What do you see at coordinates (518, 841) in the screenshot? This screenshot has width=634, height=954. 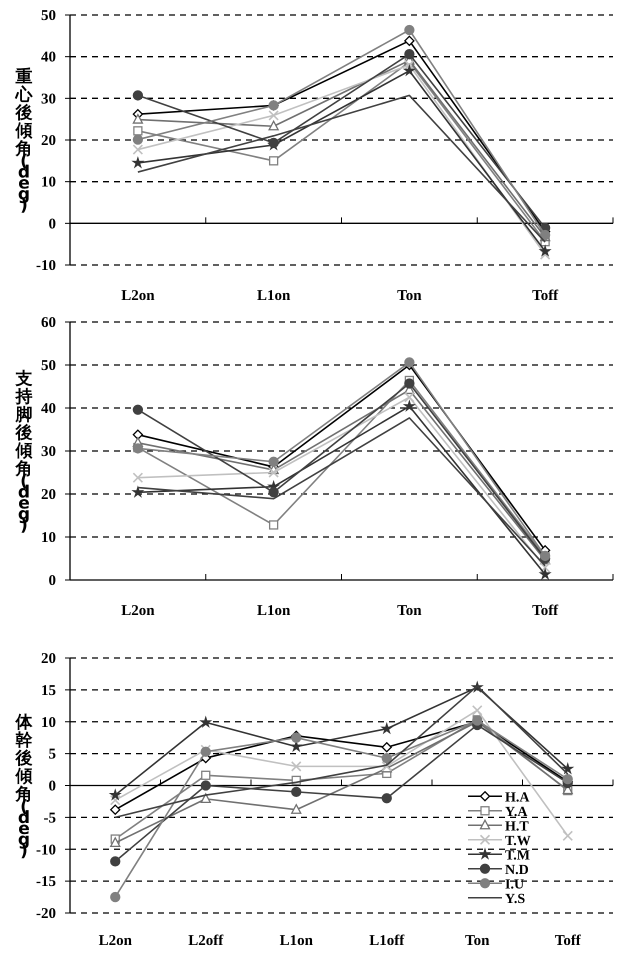 I see `legend-label: T.W` at bounding box center [518, 841].